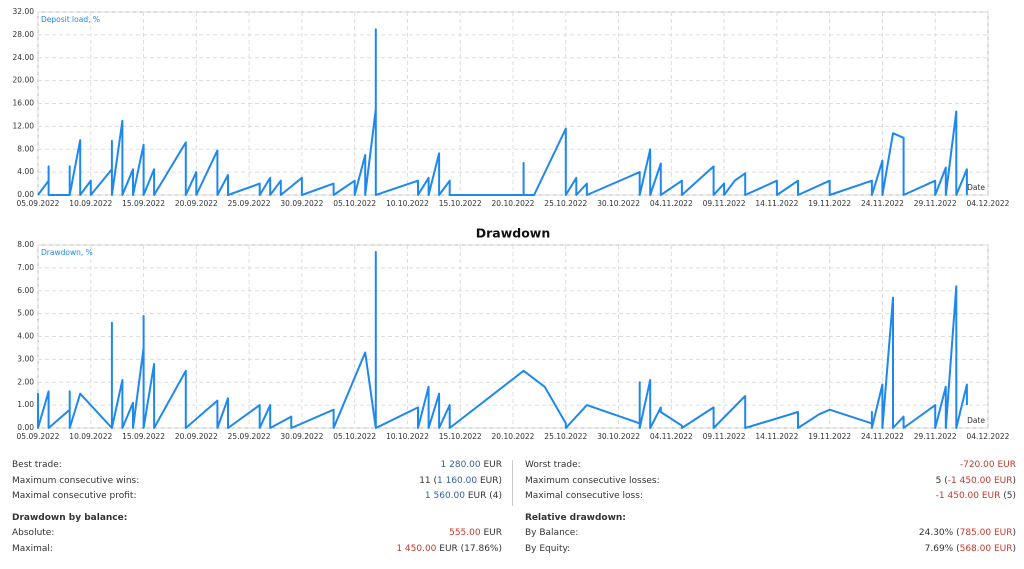 This screenshot has width=1024, height=569. I want to click on stat-label: Worst trade:, so click(553, 465).